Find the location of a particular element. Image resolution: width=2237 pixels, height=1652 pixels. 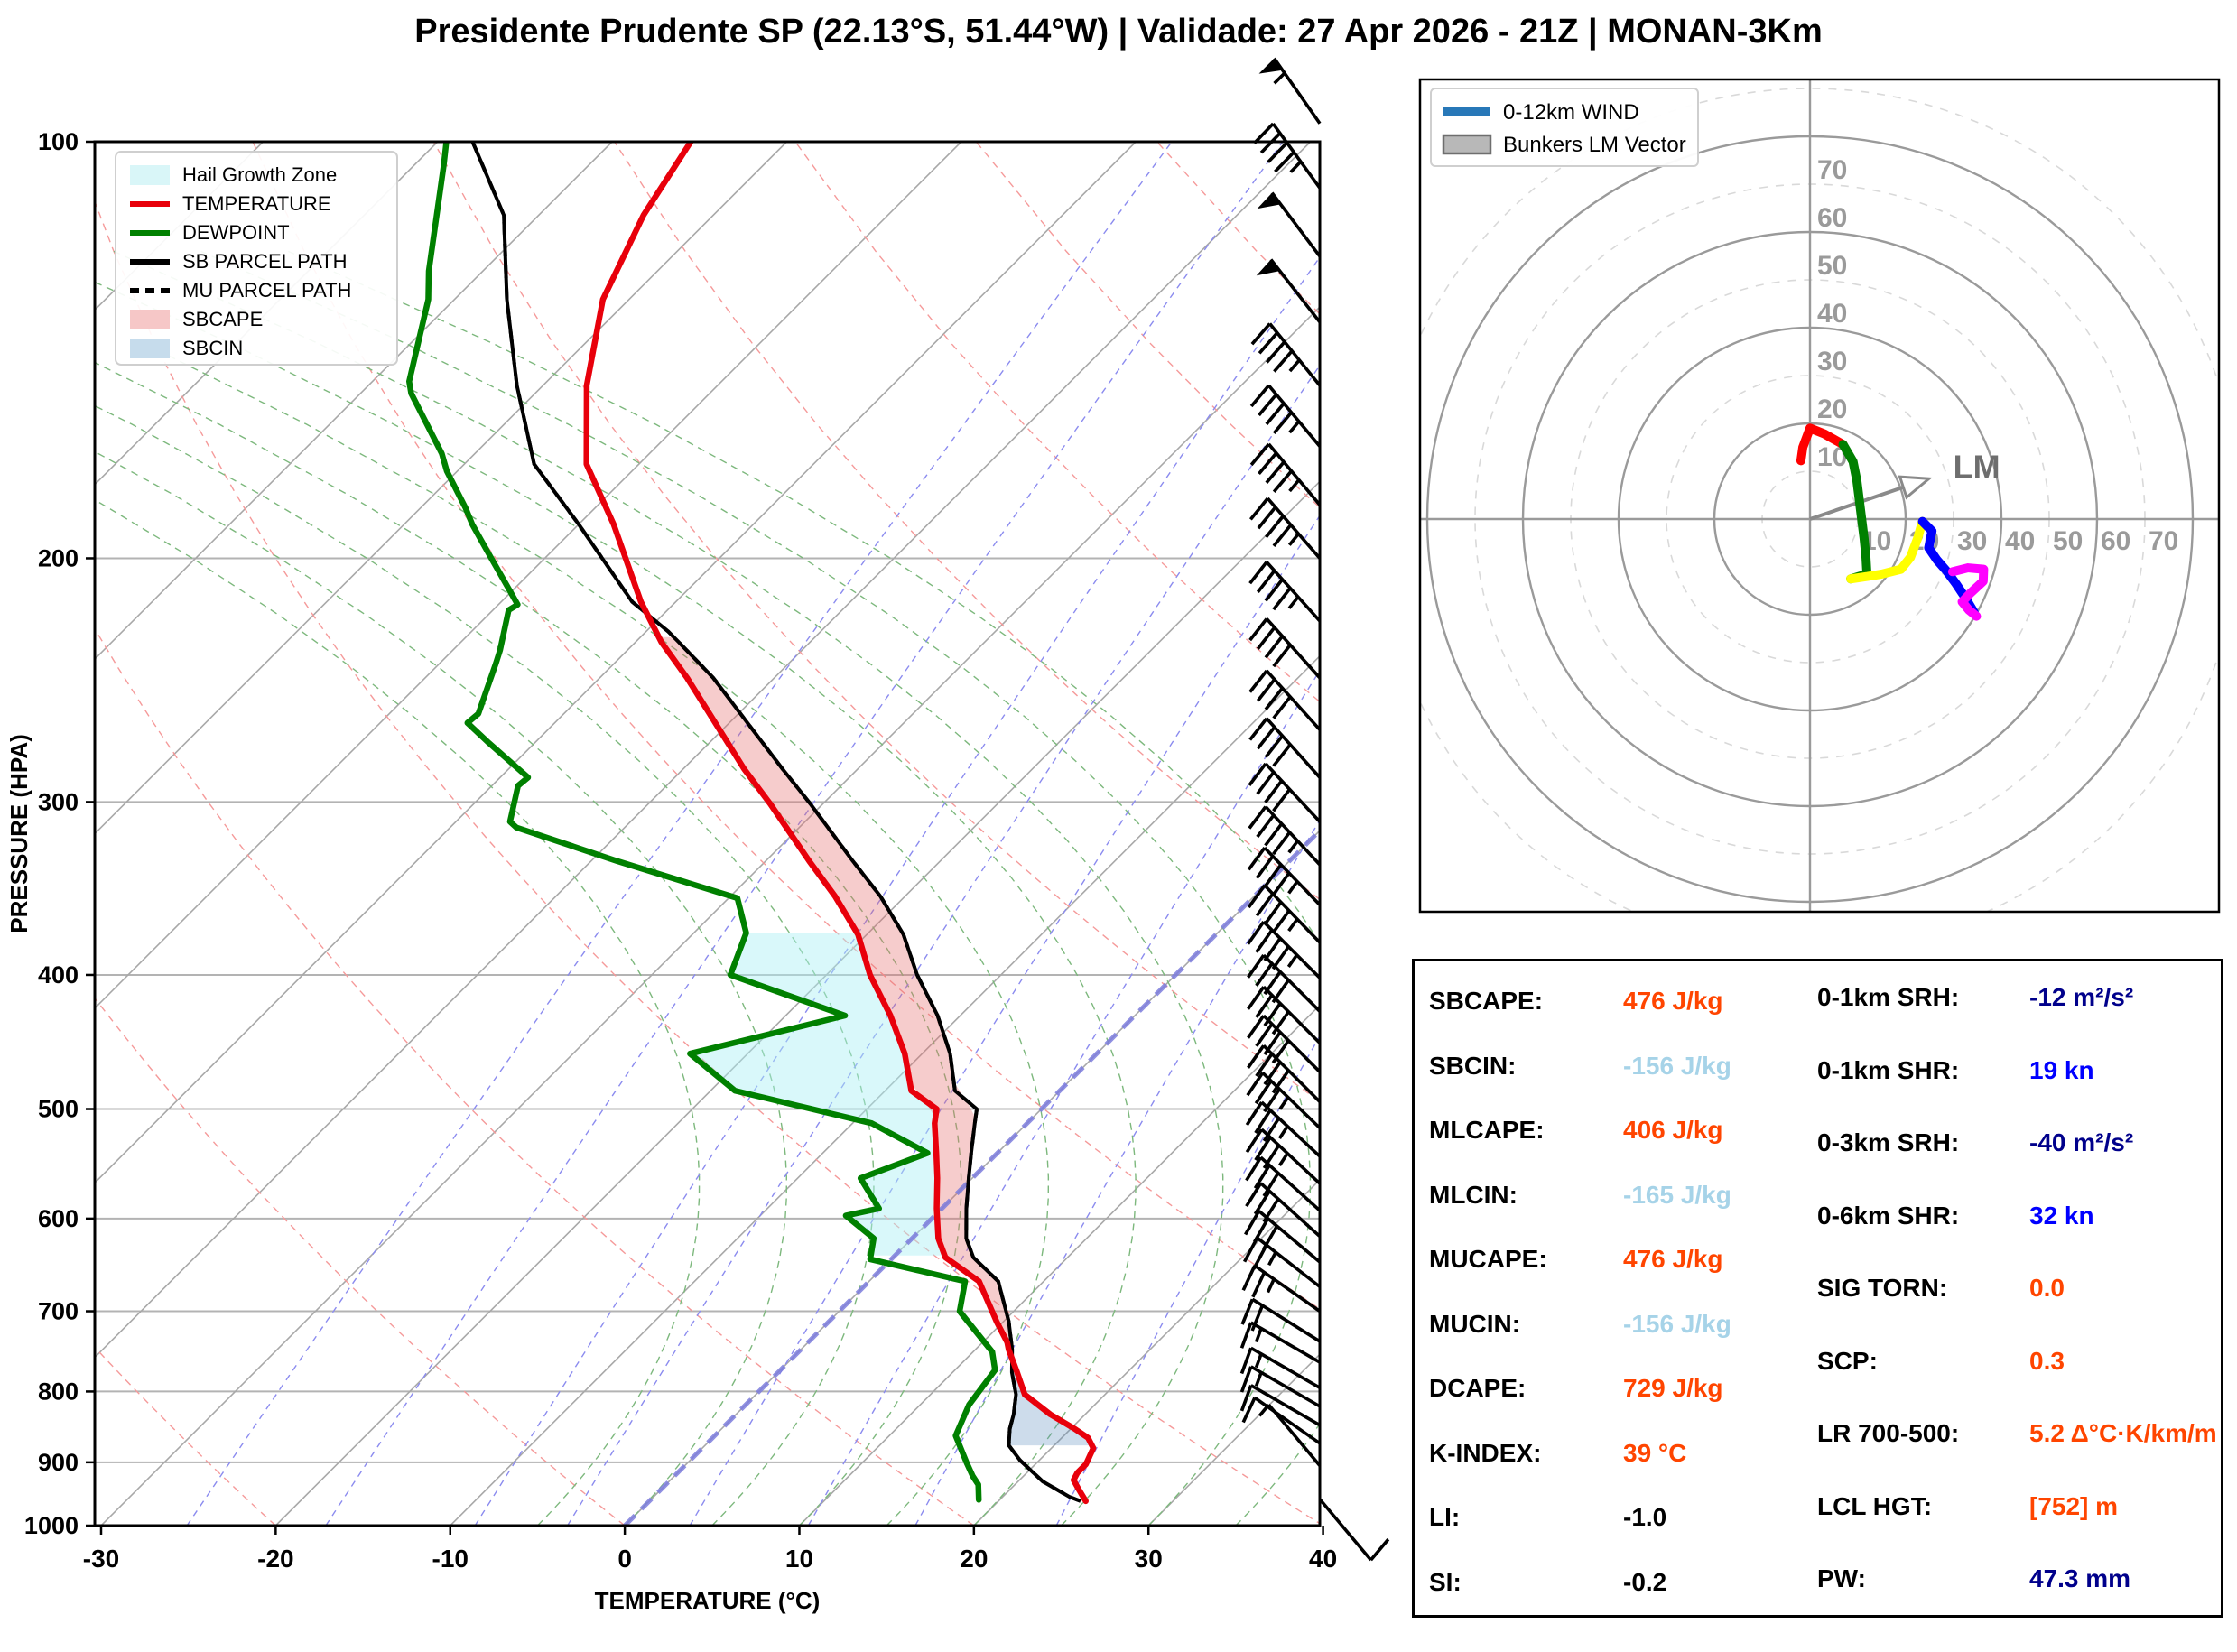

stat-label: K-INDEX: is located at coordinates (1486, 1452).